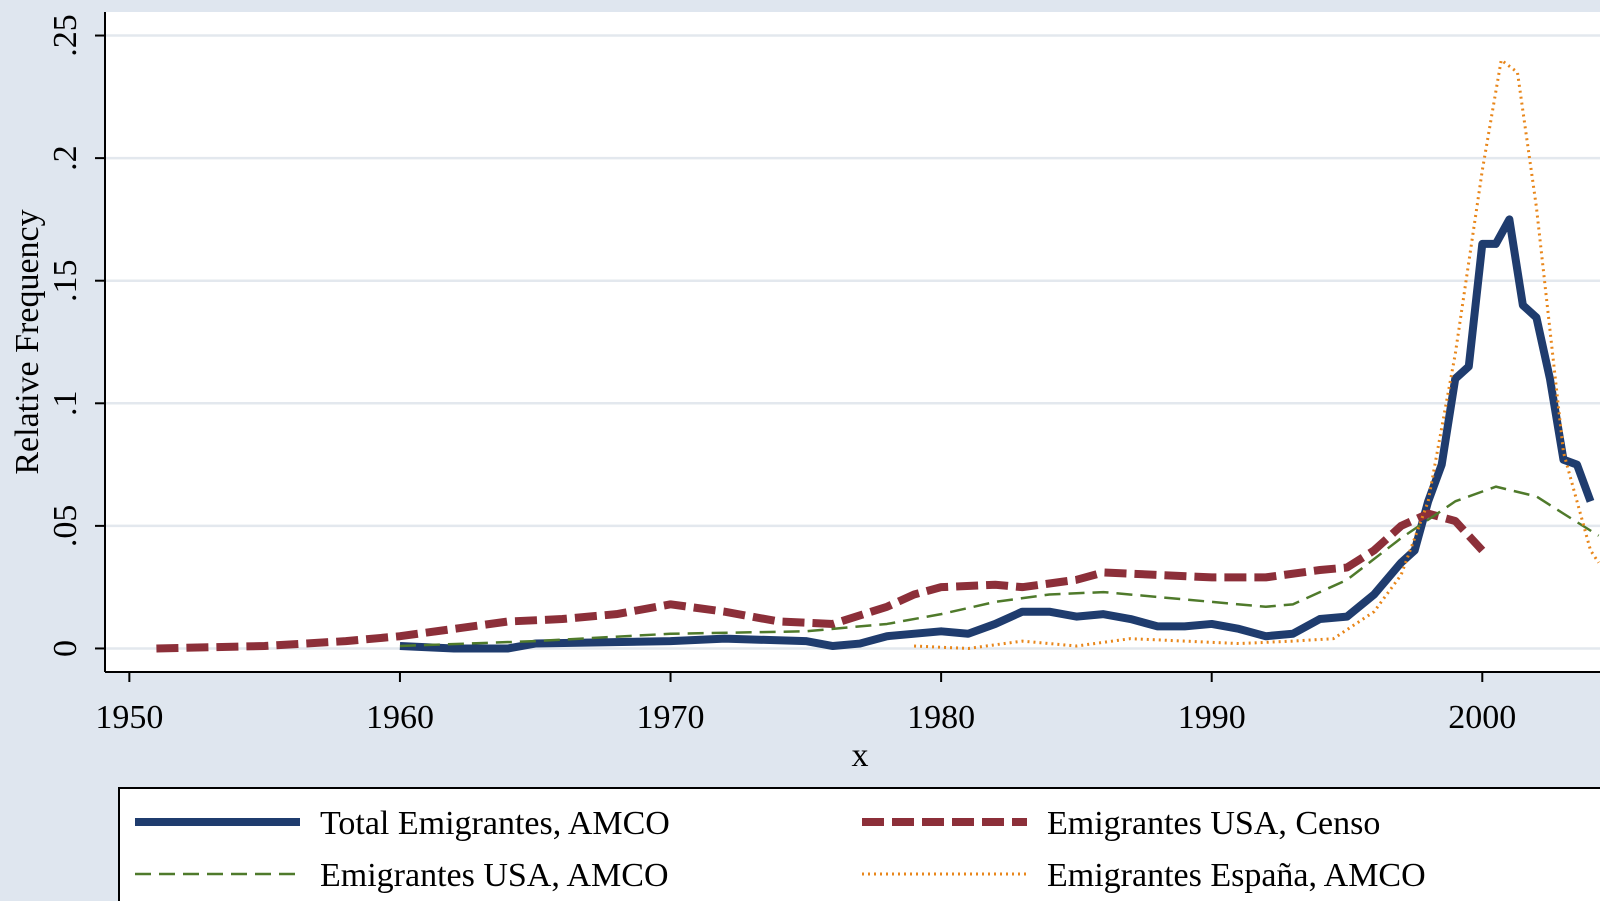 This screenshot has width=1600, height=901. I want to click on y-tick-label: .05, so click(65, 526).